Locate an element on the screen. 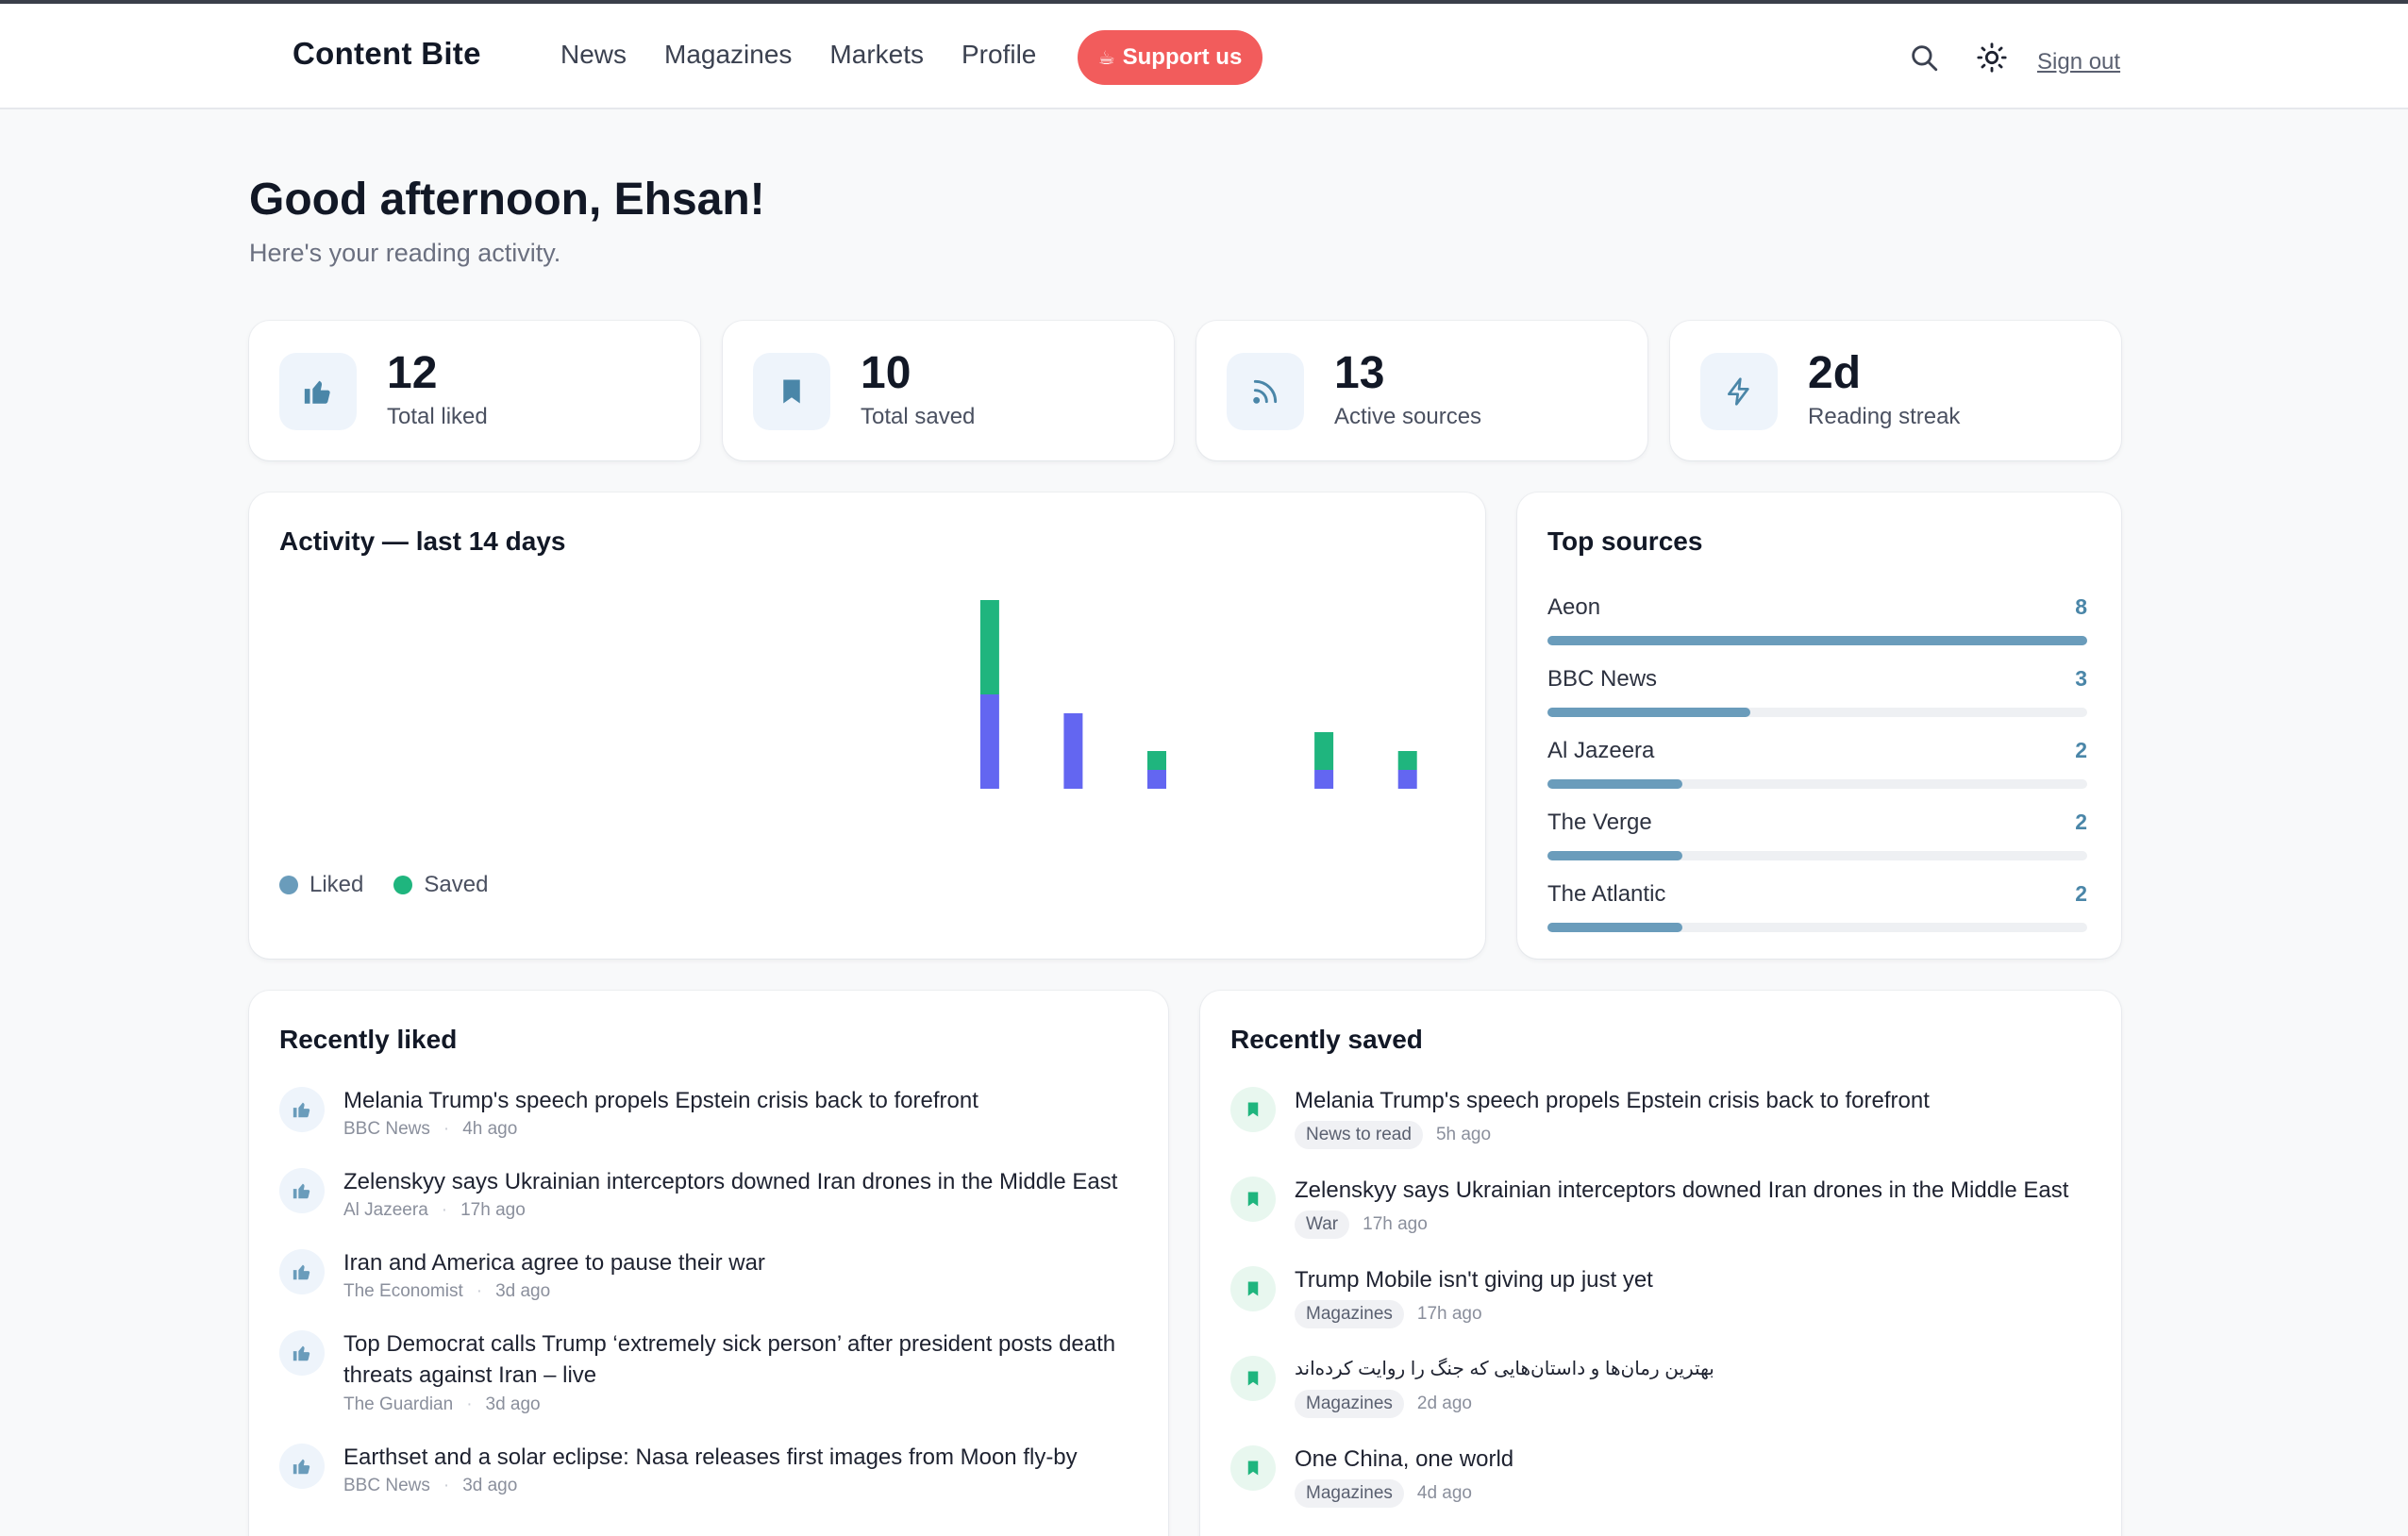 The width and height of the screenshot is (2408, 1536). article-meta: The Economist · 3d ago is located at coordinates (446, 1291).